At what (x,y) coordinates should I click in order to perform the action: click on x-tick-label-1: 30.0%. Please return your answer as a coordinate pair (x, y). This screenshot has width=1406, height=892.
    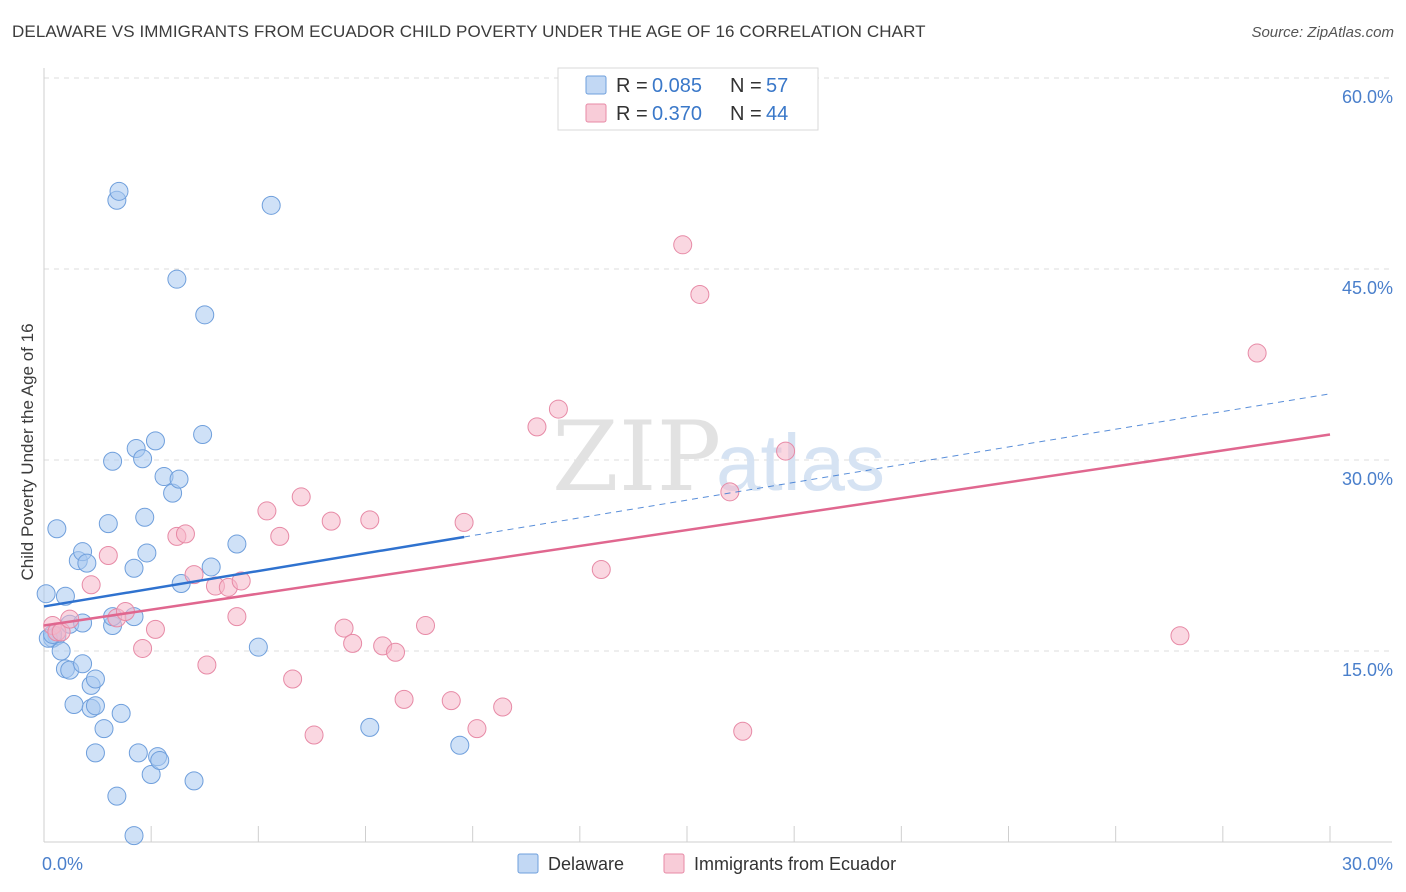
    Looking at the image, I should click on (1367, 864).